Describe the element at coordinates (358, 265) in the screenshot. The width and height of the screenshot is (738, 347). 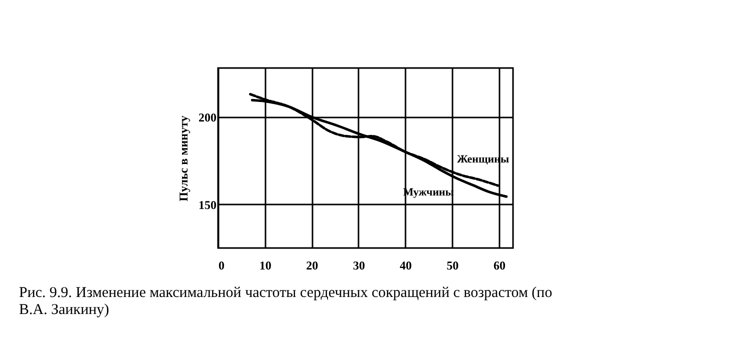
I see `x-tick-label: 30` at that location.